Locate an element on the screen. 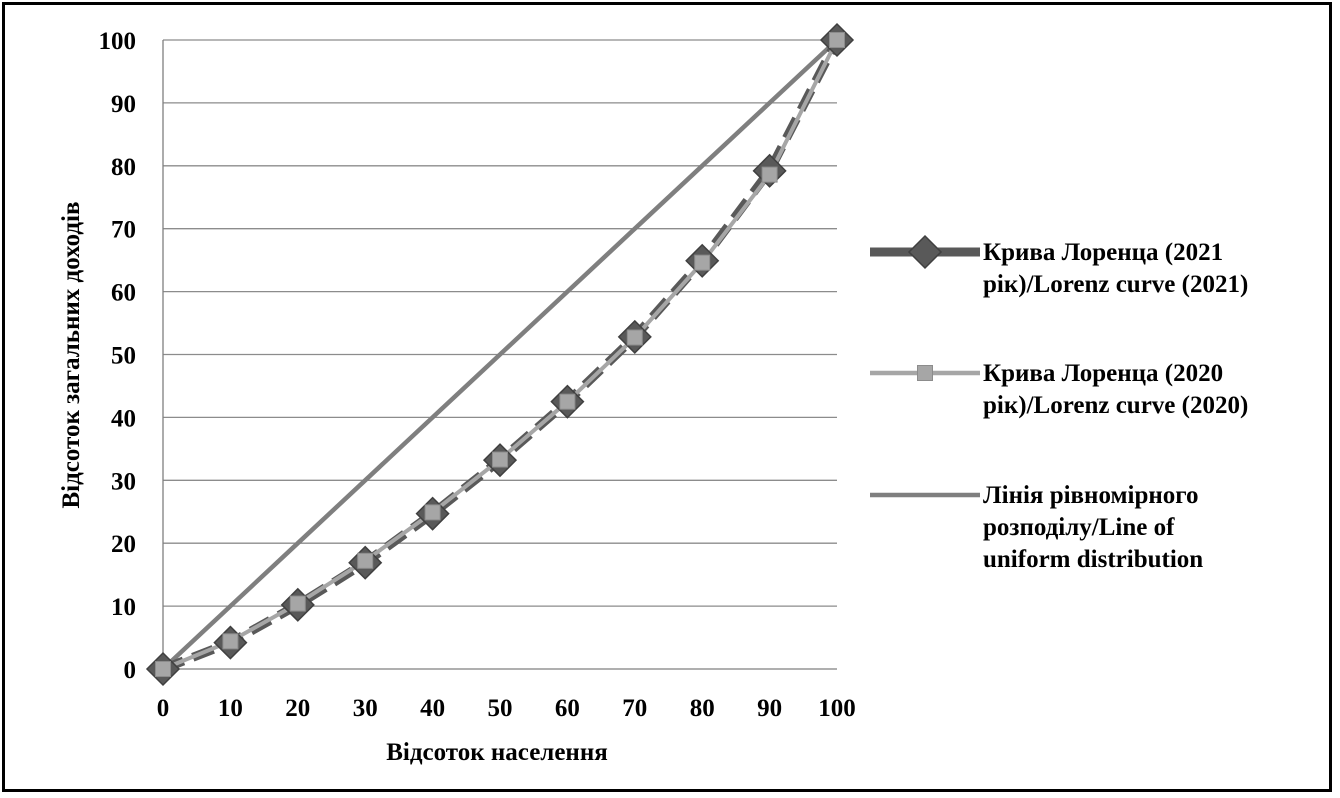  x-tick-label: 80 is located at coordinates (702, 708).